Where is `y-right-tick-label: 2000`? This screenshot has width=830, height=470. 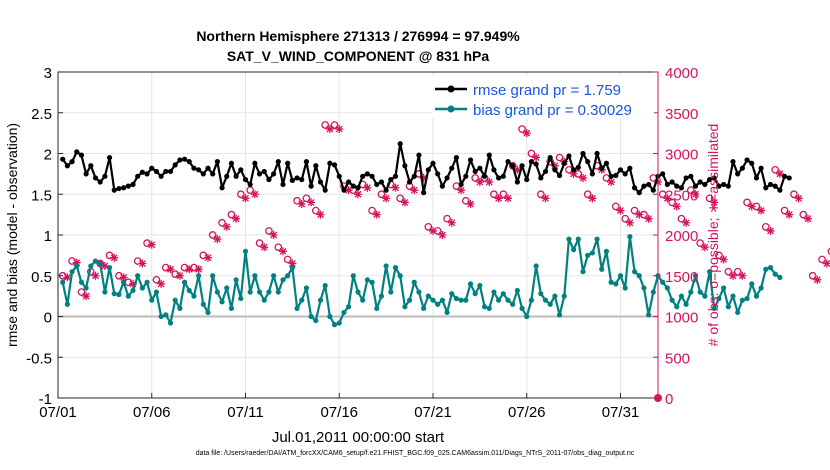
y-right-tick-label: 2000 is located at coordinates (681, 236).